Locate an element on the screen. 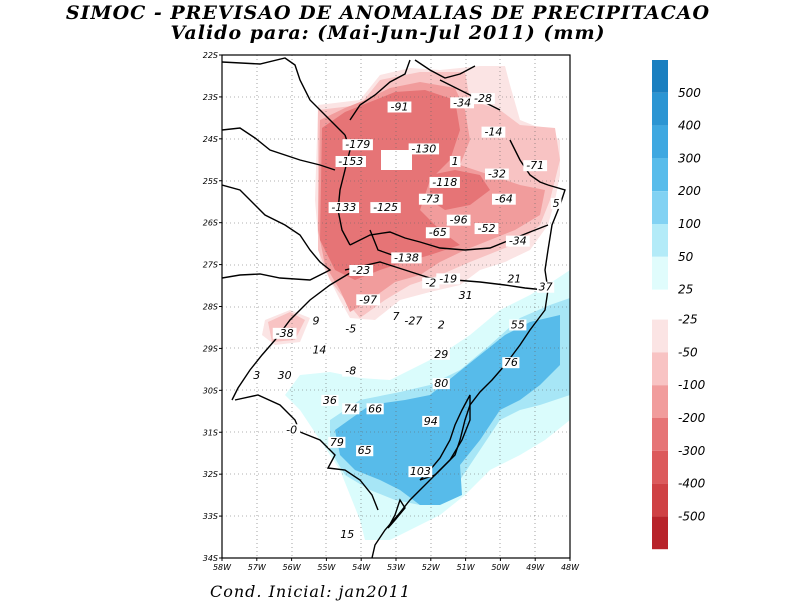  lat-label: 30S is located at coordinates (210, 390).